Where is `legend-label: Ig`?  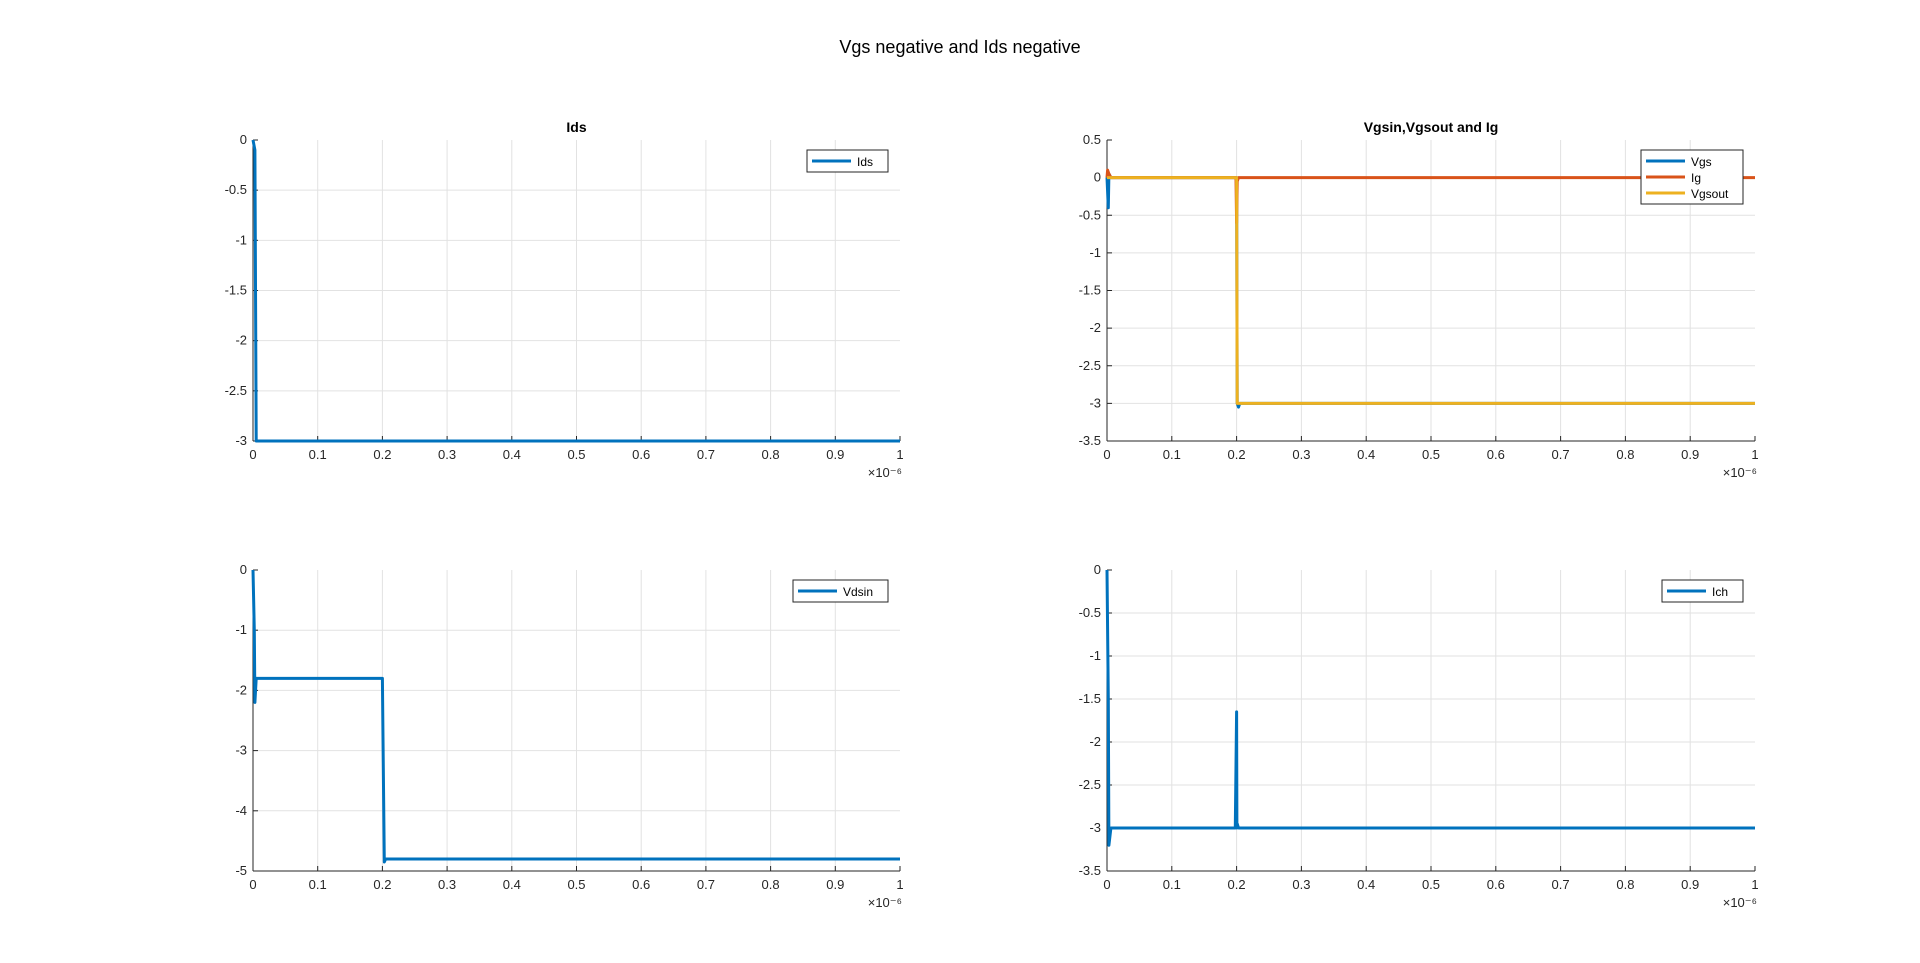
legend-label: Ig is located at coordinates (1696, 178).